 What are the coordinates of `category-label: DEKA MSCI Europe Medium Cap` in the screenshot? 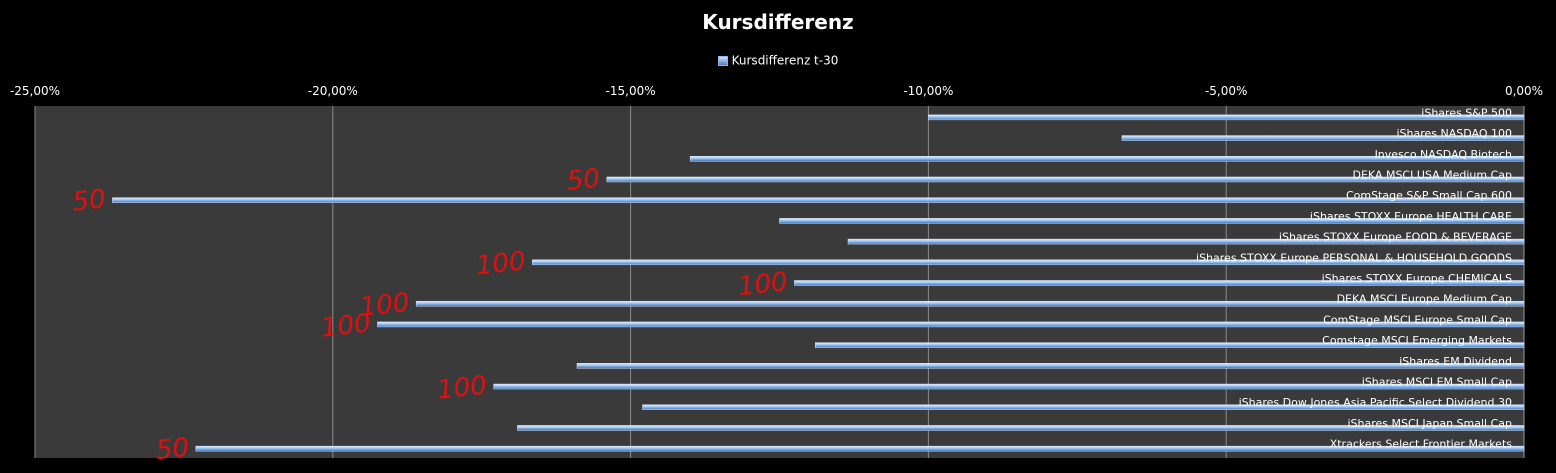 It's located at (1424, 299).